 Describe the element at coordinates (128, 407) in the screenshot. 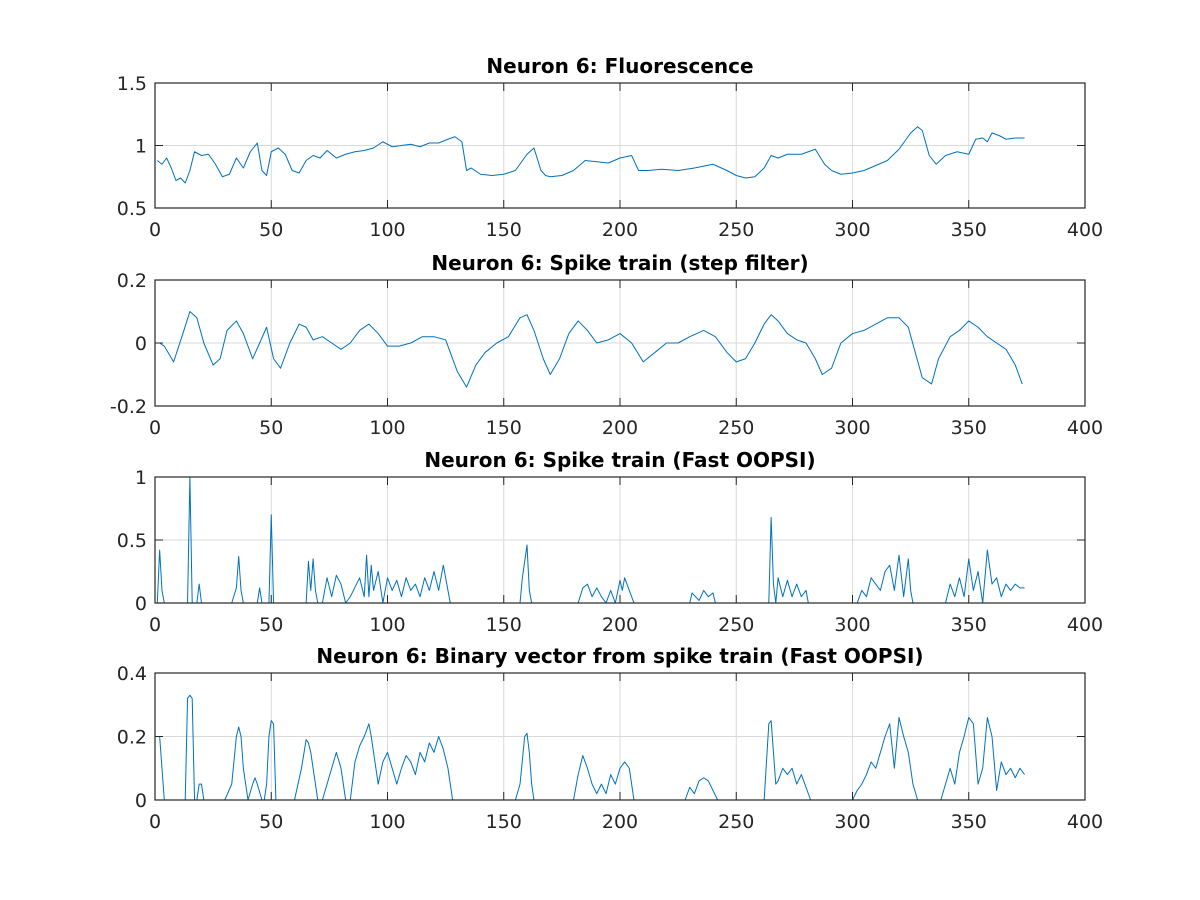

I see `y-tick-label: -0.2` at that location.